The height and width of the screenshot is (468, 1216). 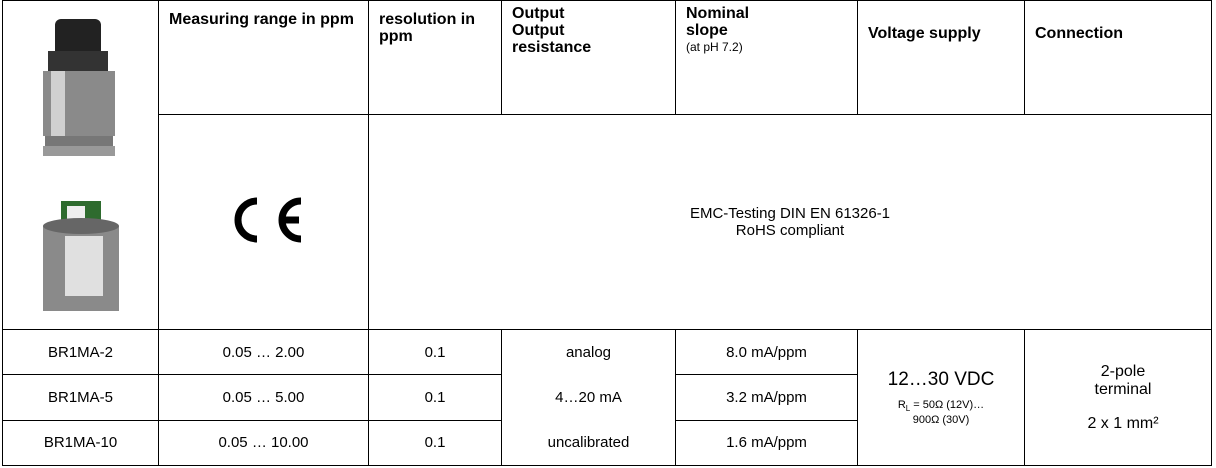 I want to click on output: analog, so click(x=588, y=352).